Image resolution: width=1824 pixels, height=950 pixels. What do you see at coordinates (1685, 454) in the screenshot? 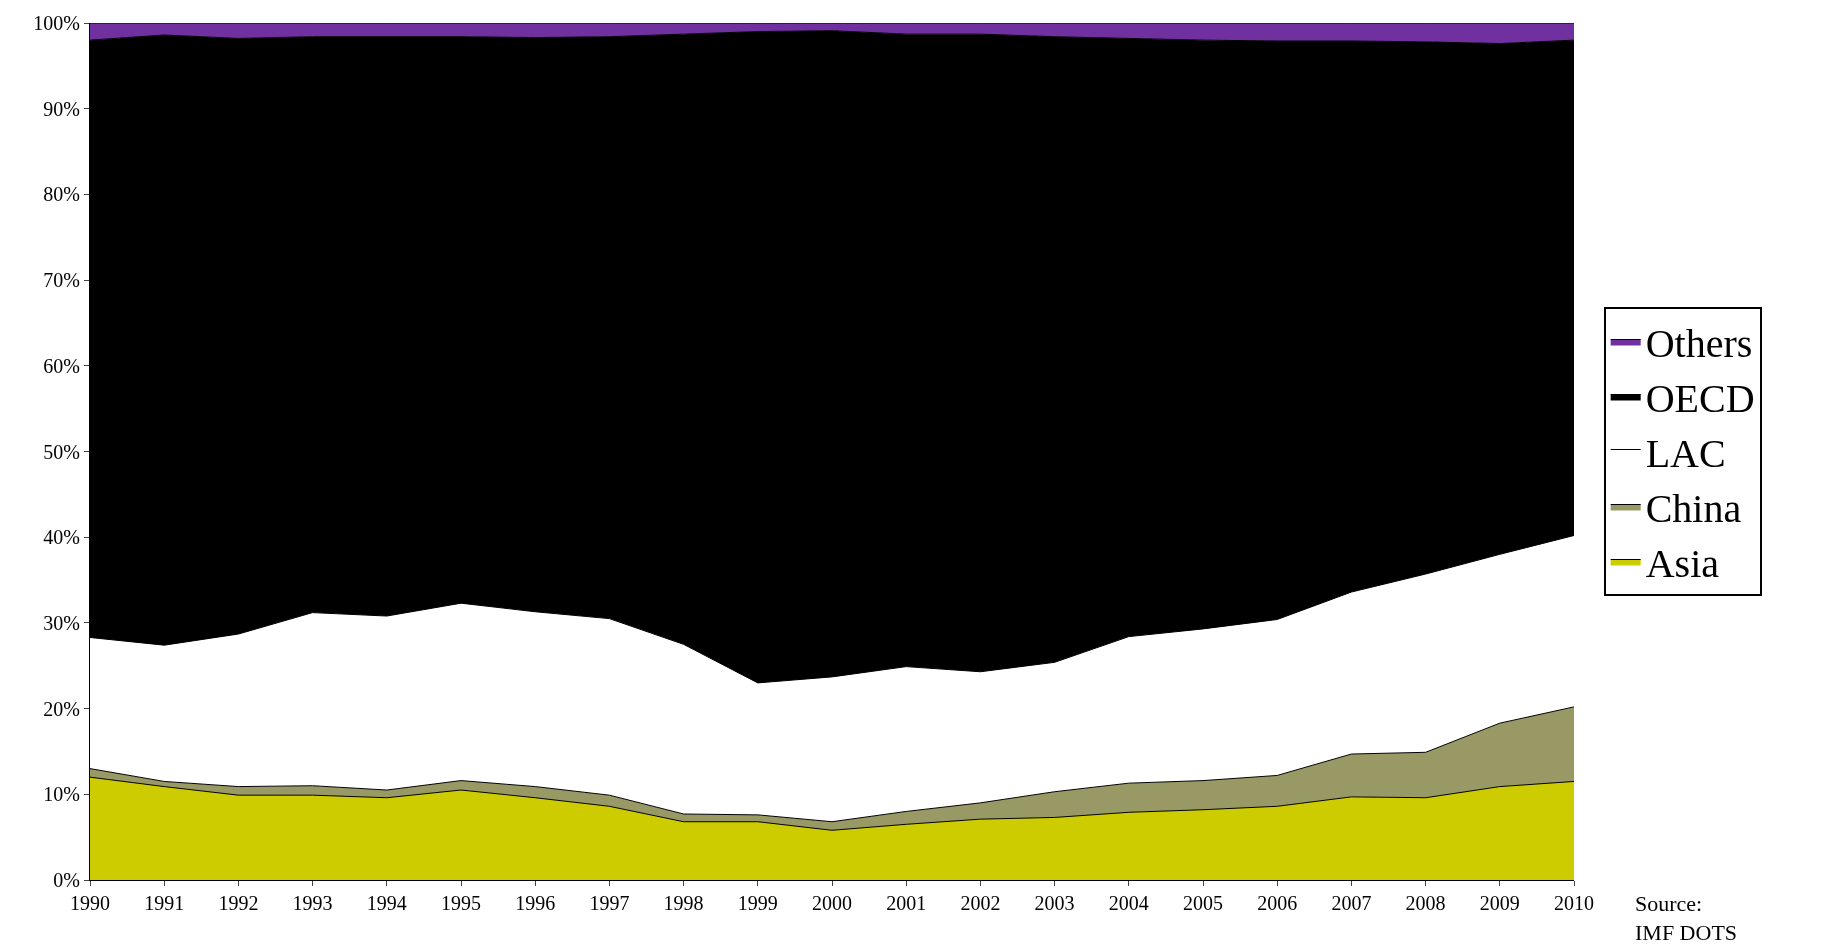
I see `legend-label: LAC` at bounding box center [1685, 454].